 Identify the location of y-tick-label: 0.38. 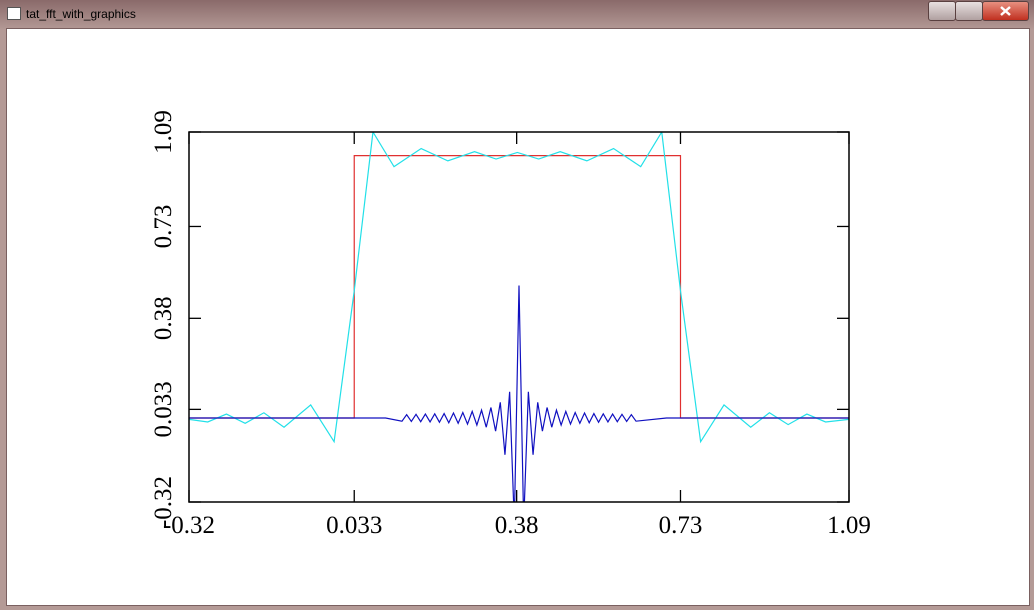
(163, 318).